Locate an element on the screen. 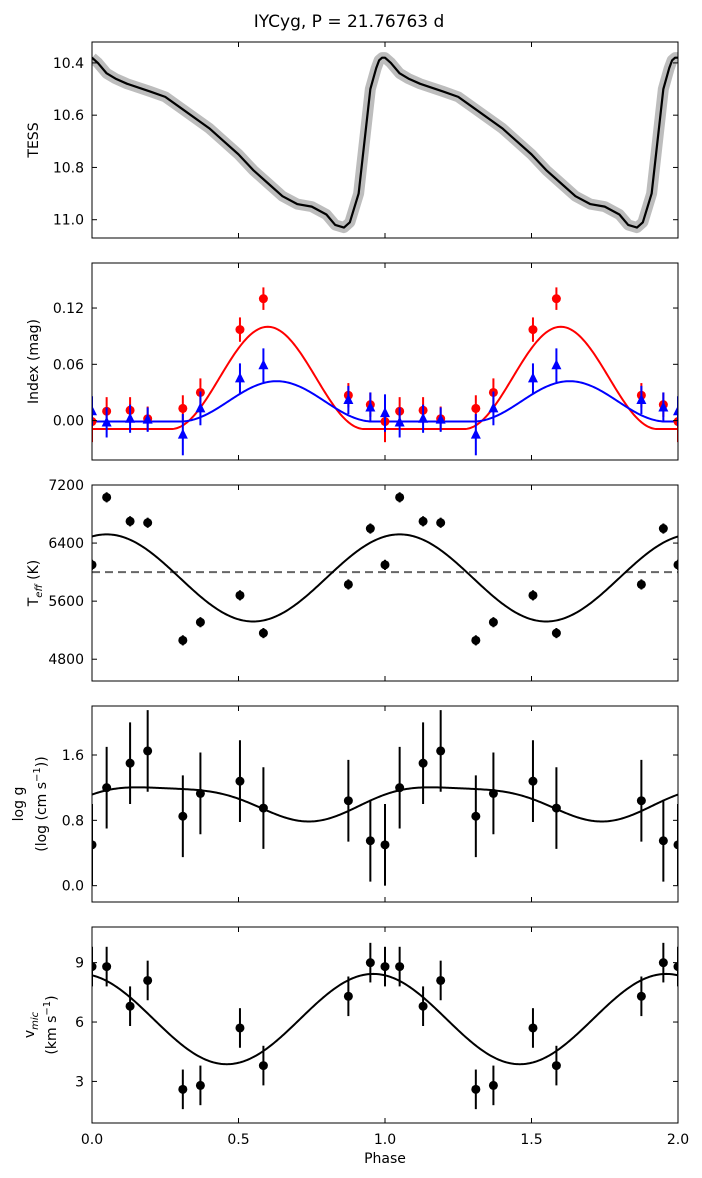 The height and width of the screenshot is (1178, 702). y-tick-label: 0.06 is located at coordinates (68, 365).